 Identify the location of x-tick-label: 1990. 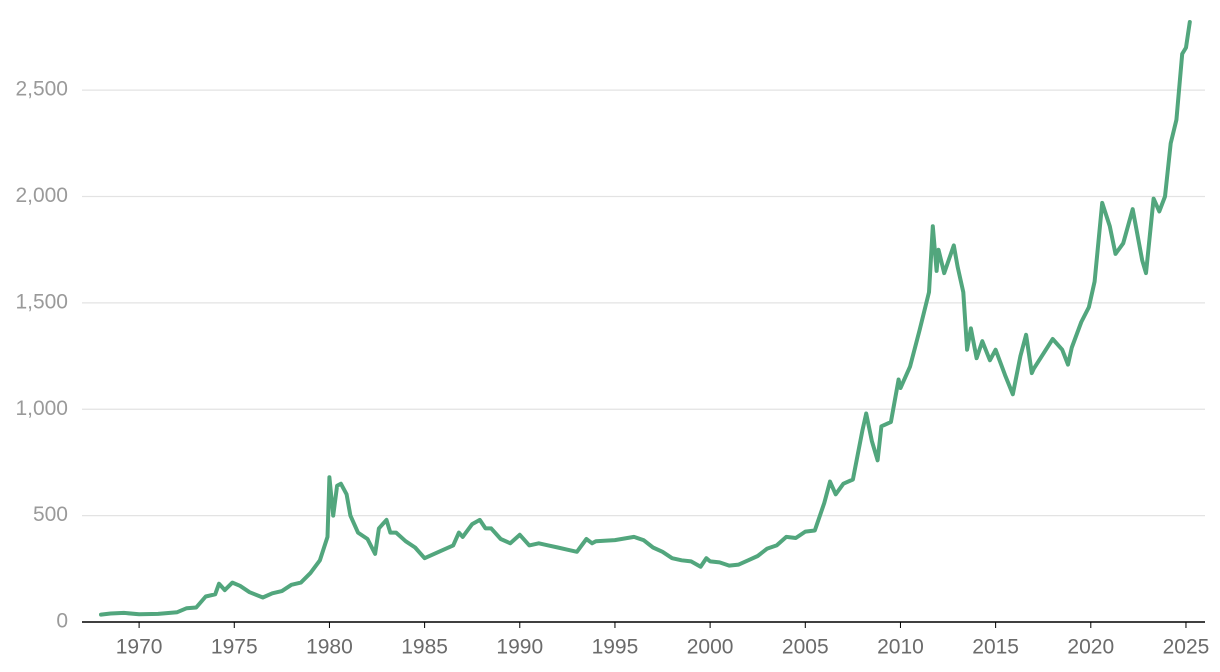
(519, 647).